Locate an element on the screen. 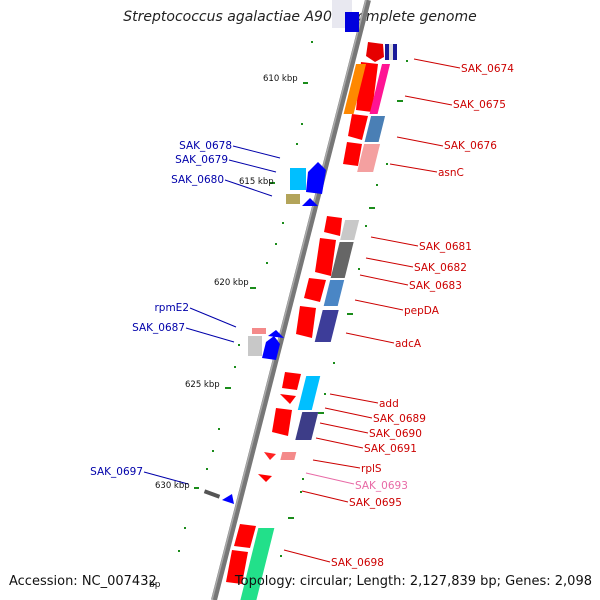 The image size is (600, 600). scale-label: 615 kbp is located at coordinates (256, 182).